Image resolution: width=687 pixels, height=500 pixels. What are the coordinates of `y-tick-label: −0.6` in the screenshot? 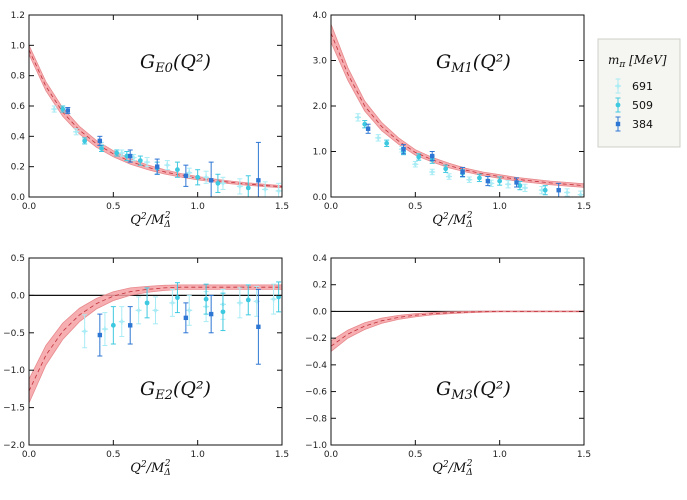 It's located at (316, 393).